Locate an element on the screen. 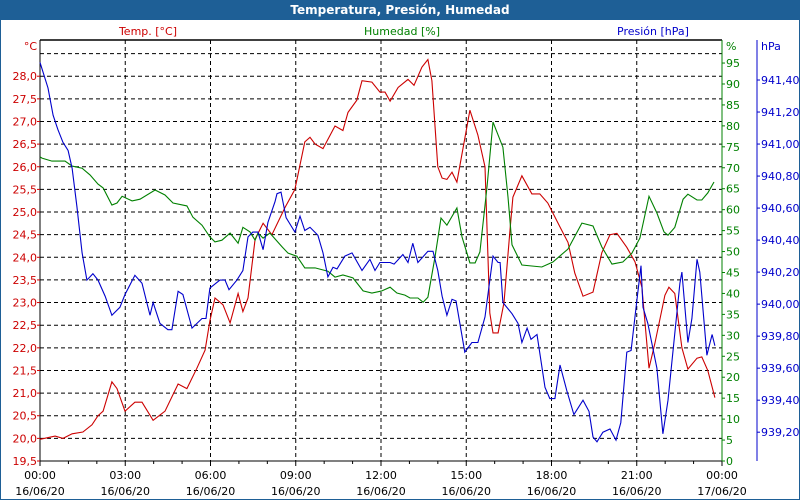  temp-tick-label: 19,5 is located at coordinates (25, 461).